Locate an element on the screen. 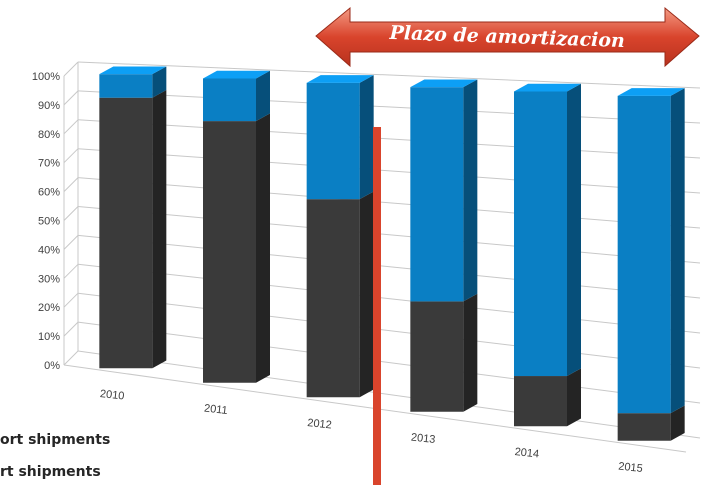 The image size is (724, 485). bar-top-2012 is located at coordinates (340, 79).